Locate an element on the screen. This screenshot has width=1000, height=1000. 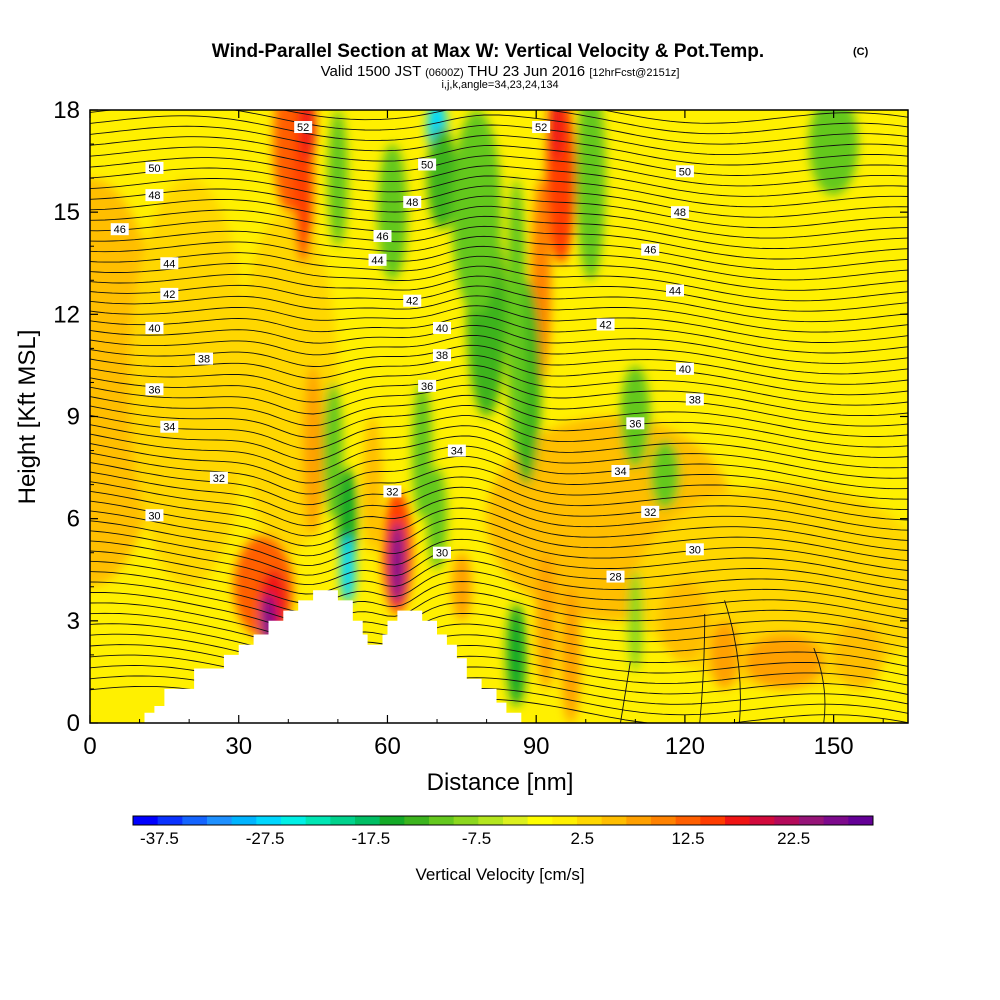
svg-text: 30 is located at coordinates (442, 554).